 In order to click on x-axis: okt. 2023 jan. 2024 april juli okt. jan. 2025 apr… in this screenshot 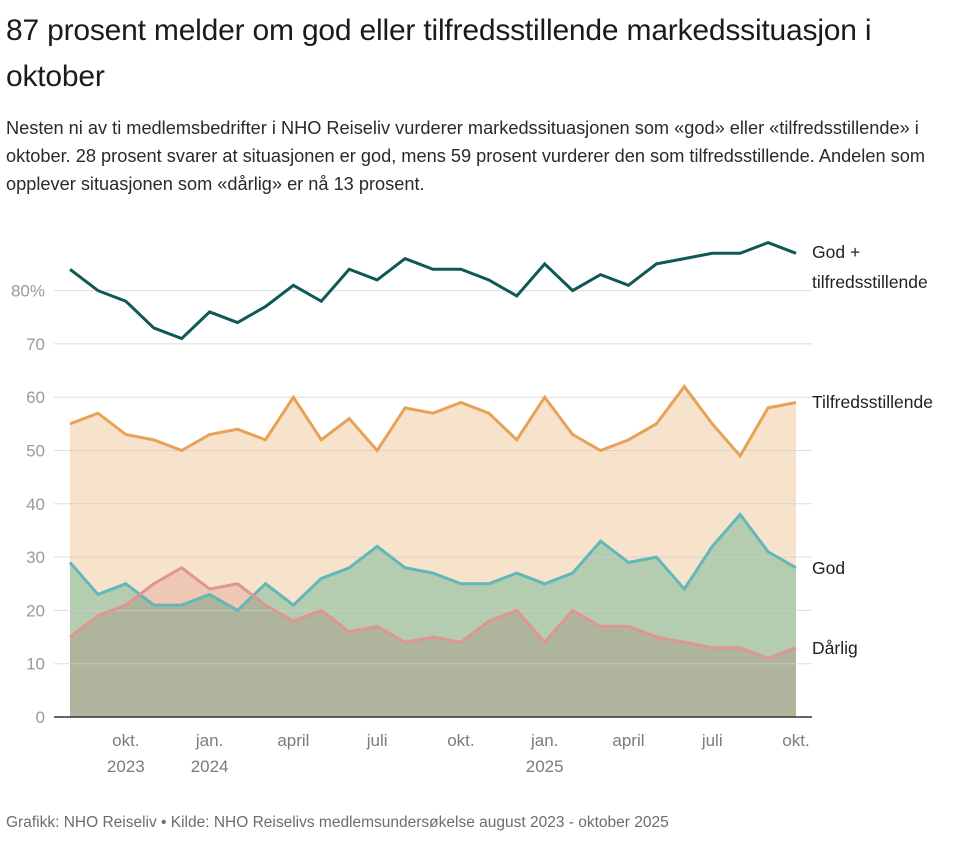, I will do `click(458, 753)`.